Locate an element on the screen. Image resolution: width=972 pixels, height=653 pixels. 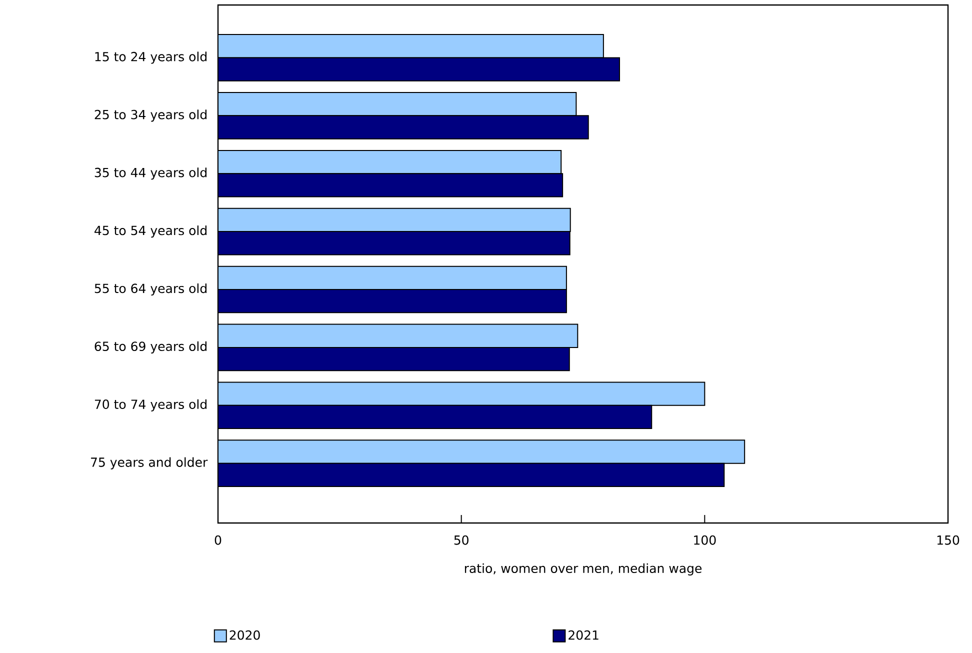
x-axis-title: ratio, women over men, median wage is located at coordinates (583, 569).